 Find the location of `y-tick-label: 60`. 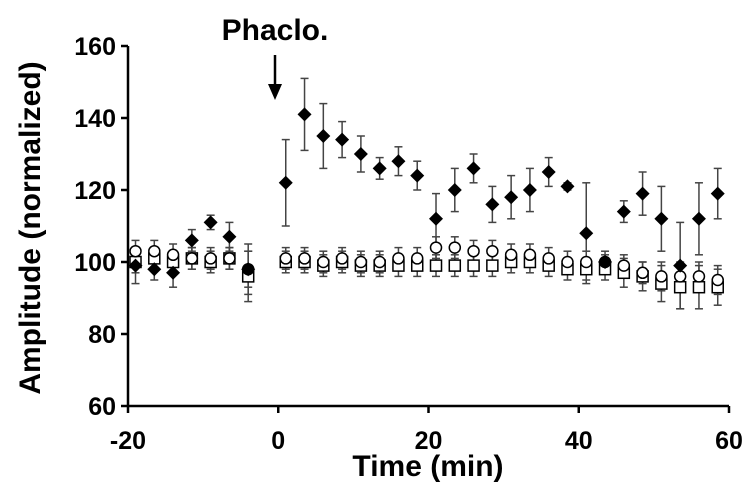

y-tick-label: 60 is located at coordinates (102, 407).